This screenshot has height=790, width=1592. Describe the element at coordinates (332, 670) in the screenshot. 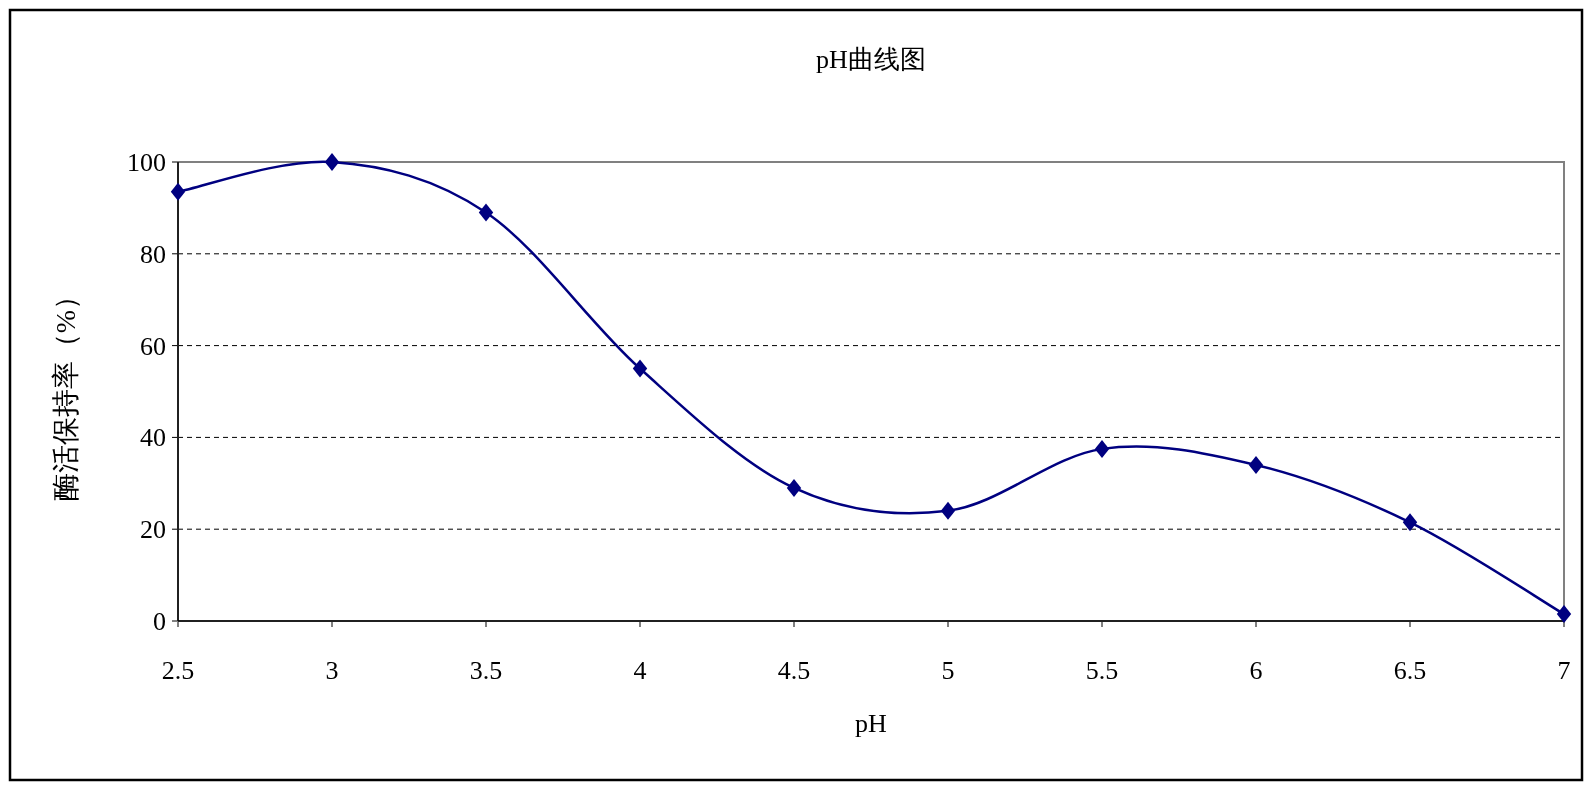

I see `x-tick-label: 3` at that location.